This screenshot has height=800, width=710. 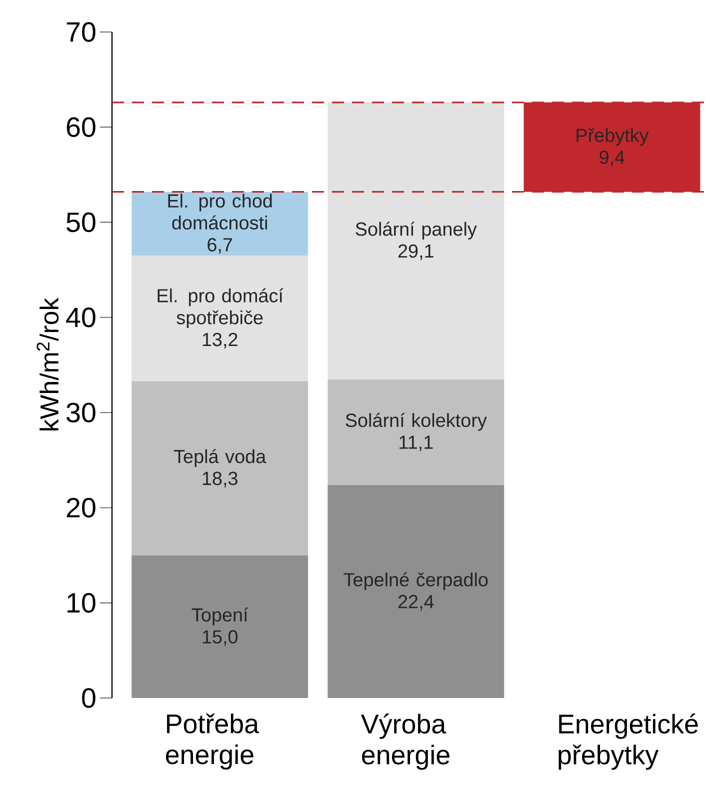 What do you see at coordinates (213, 742) in the screenshot?
I see `x-tick-label: Potřeba energie` at bounding box center [213, 742].